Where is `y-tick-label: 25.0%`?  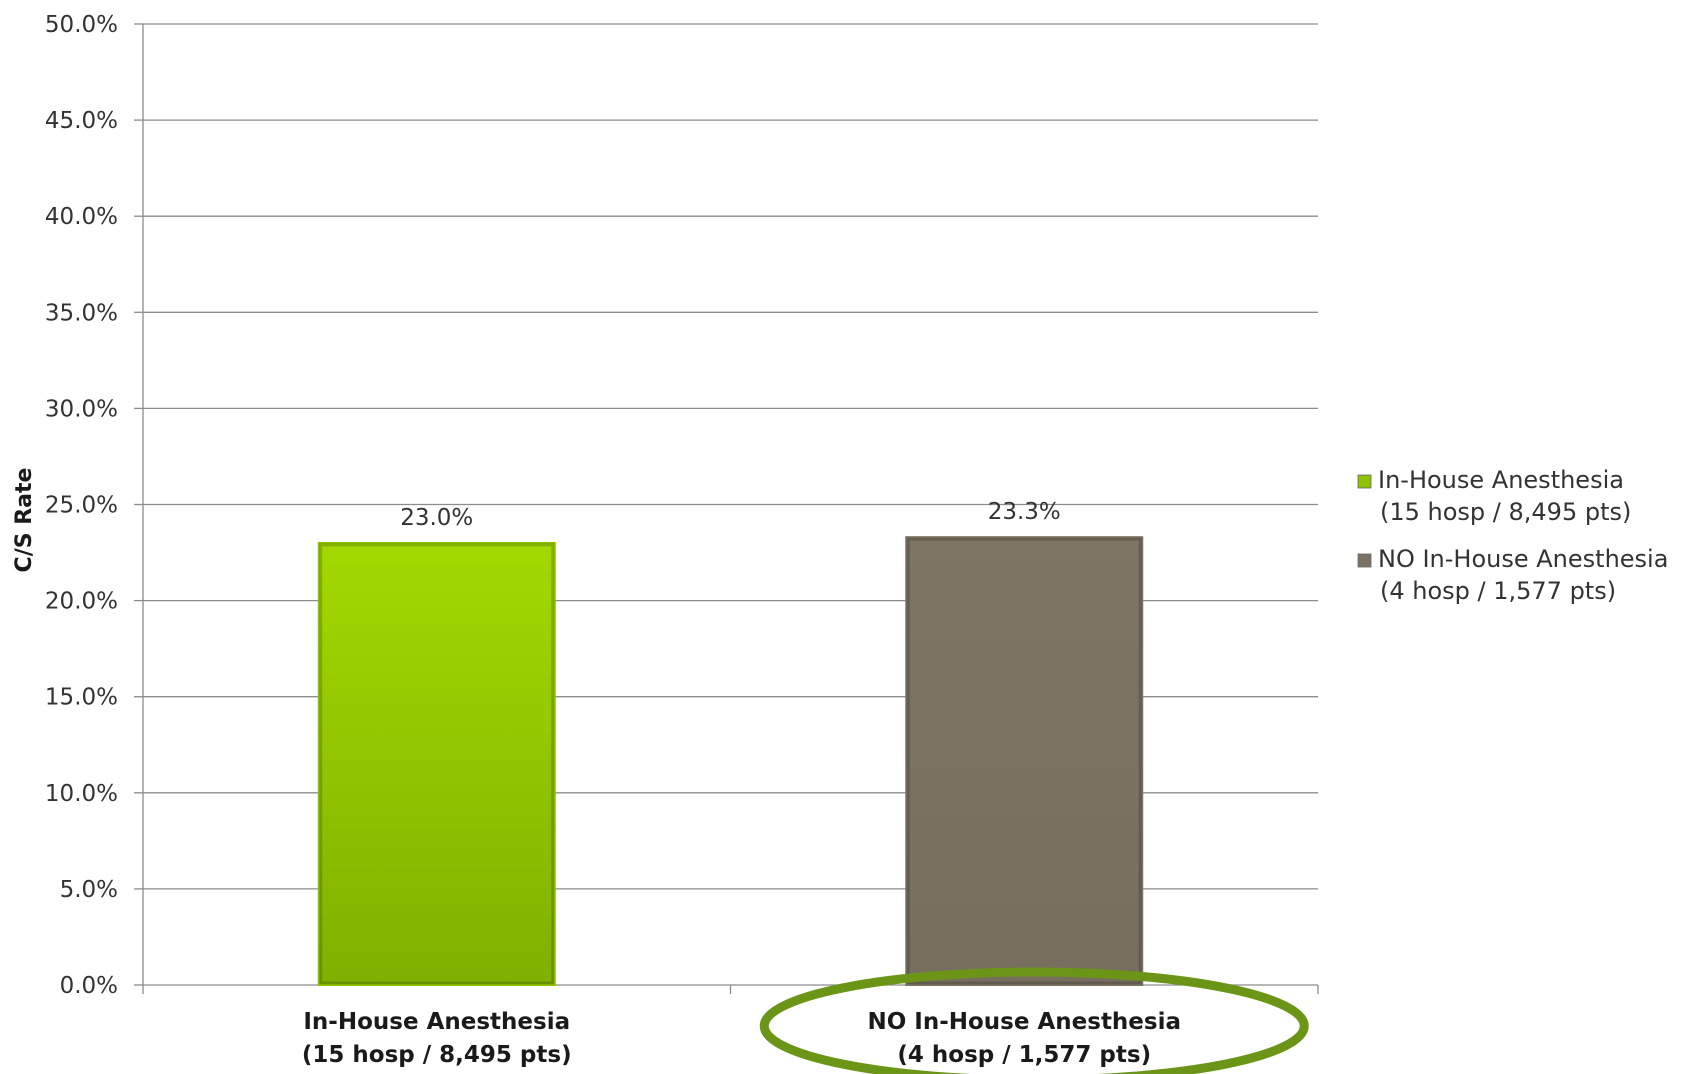 y-tick-label: 25.0% is located at coordinates (81, 506).